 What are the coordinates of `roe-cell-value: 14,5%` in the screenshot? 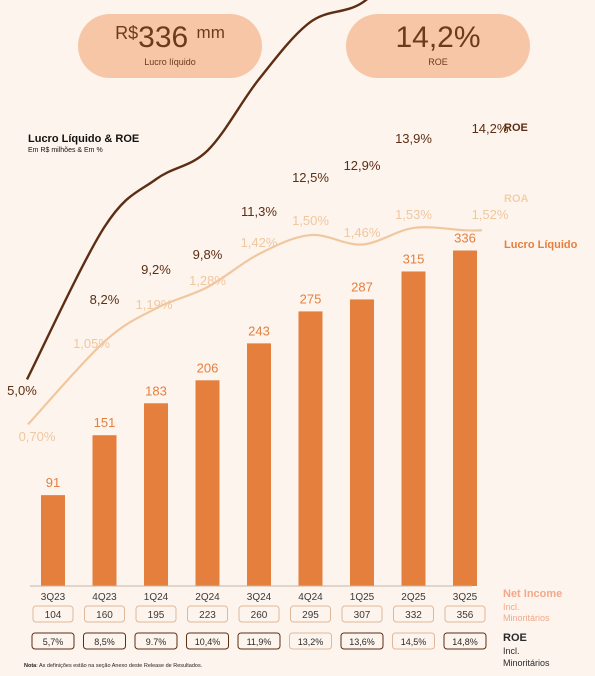 It's located at (414, 642).